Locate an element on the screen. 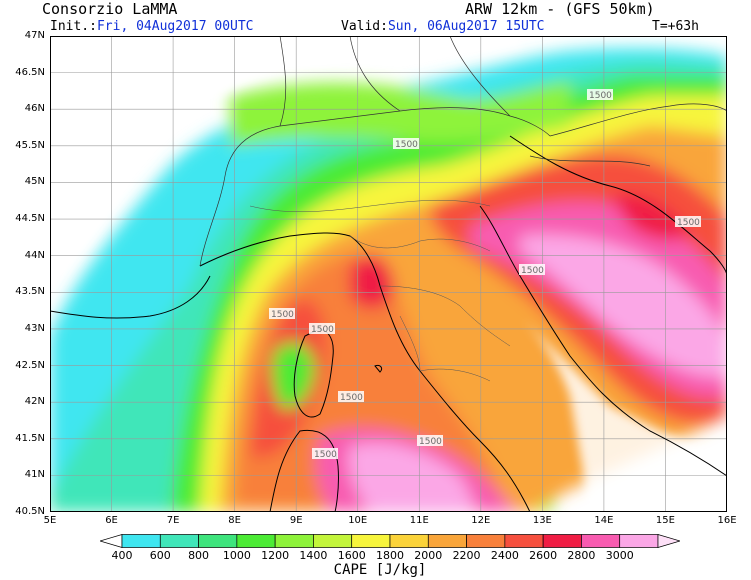 The image size is (751, 580). colorbar-level-label: 600 is located at coordinates (160, 555).